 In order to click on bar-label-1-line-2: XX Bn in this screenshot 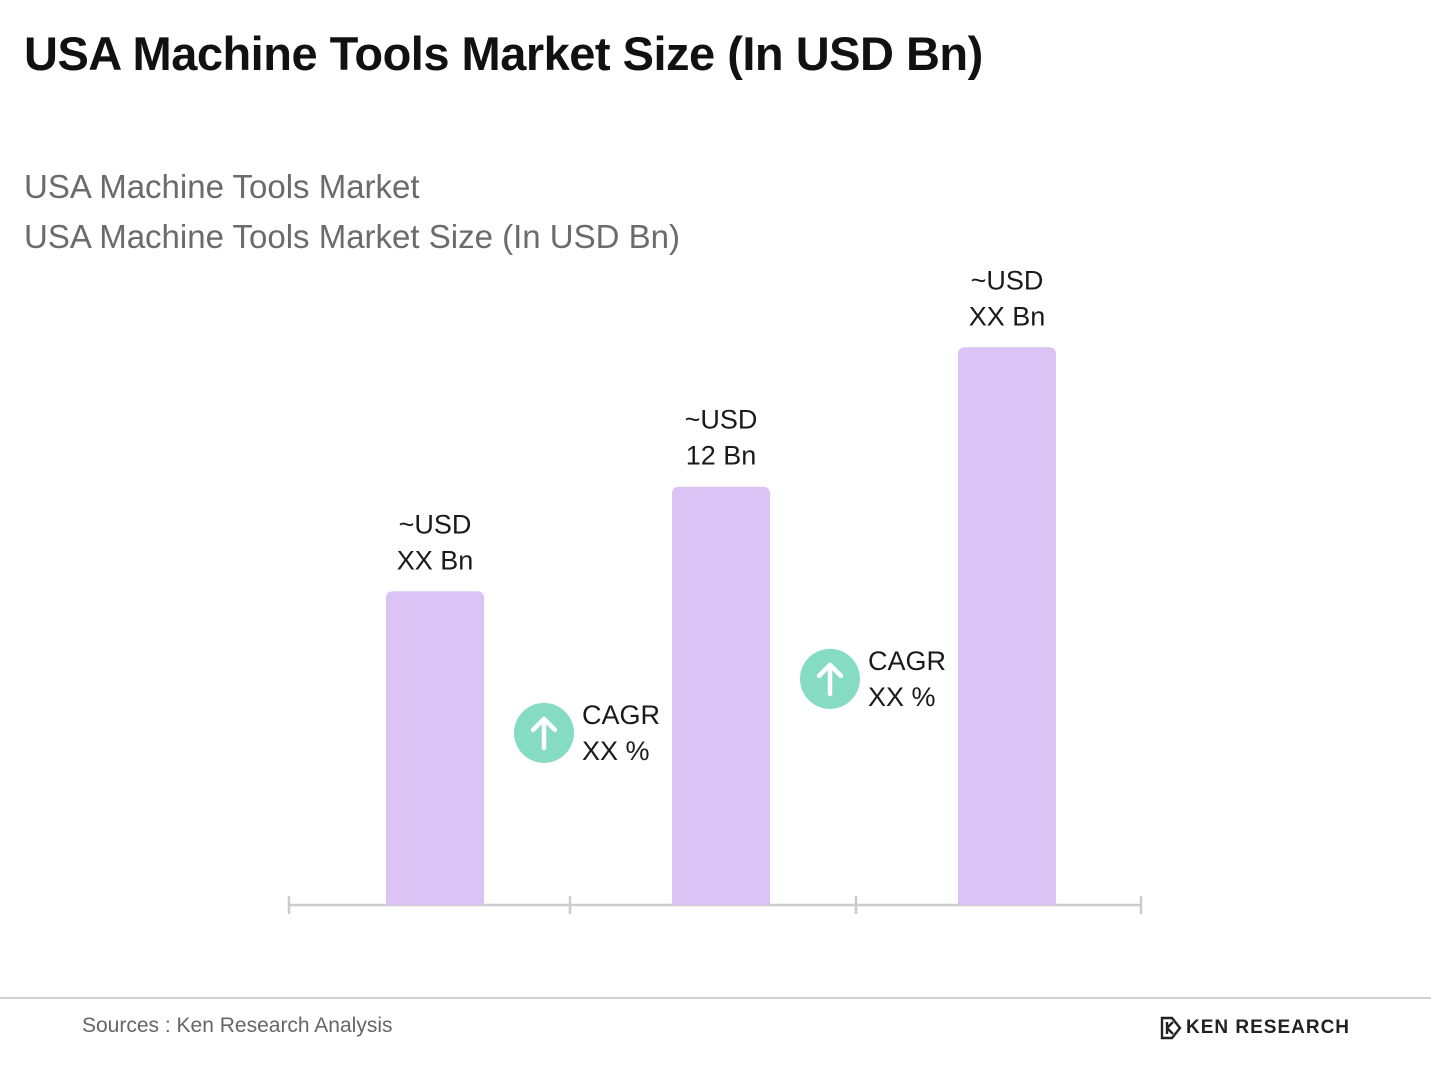, I will do `click(435, 560)`.